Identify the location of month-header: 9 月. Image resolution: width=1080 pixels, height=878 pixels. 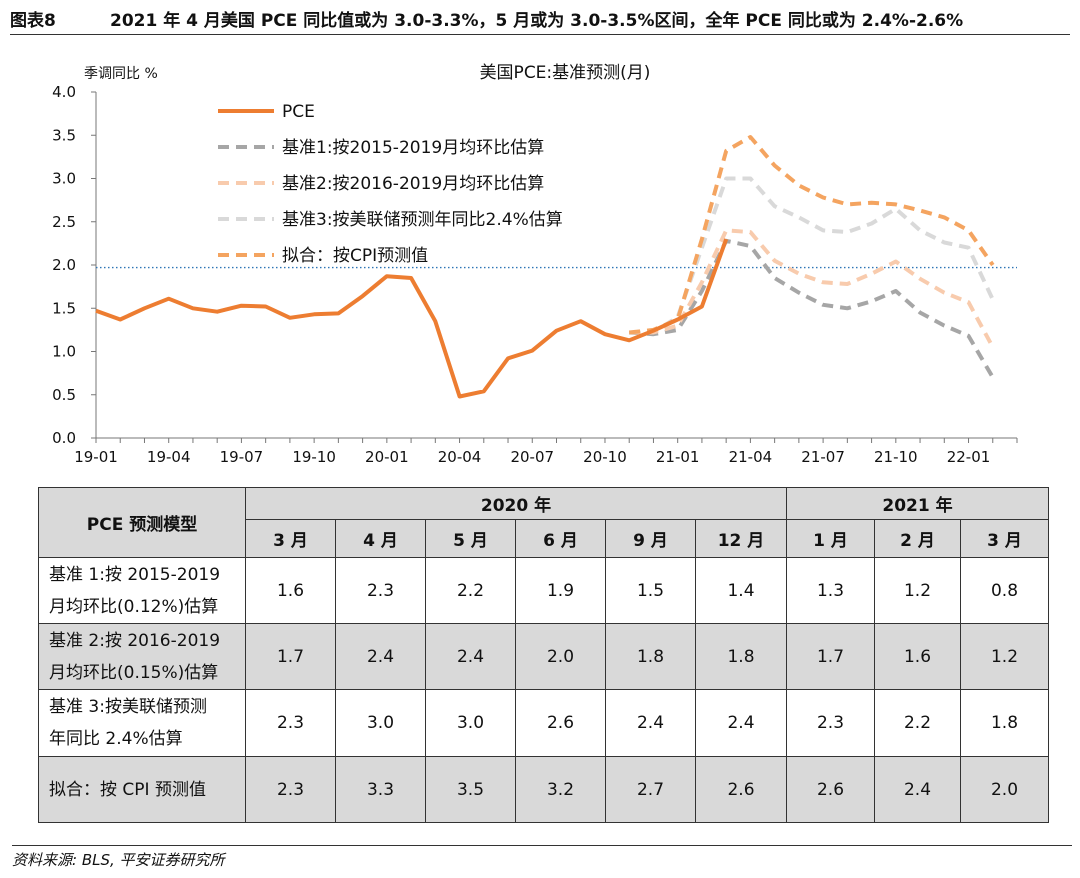
(650, 538).